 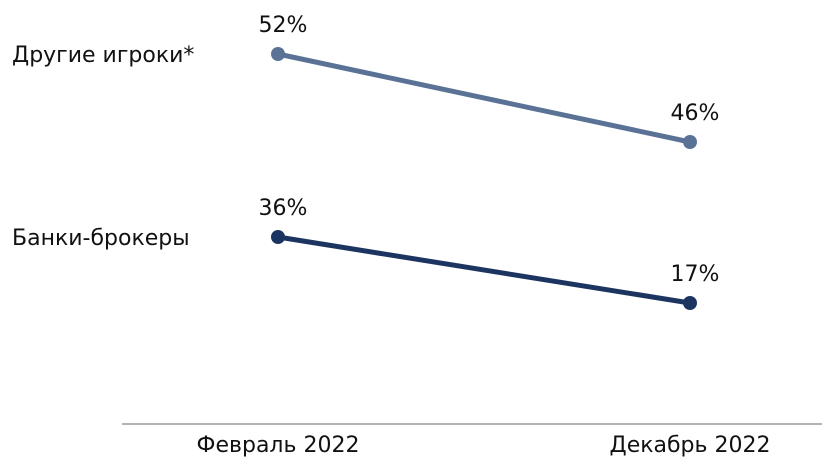 What do you see at coordinates (484, 445) in the screenshot?
I see `x-tick-labels: Февраль 2022 Декабрь 2022` at bounding box center [484, 445].